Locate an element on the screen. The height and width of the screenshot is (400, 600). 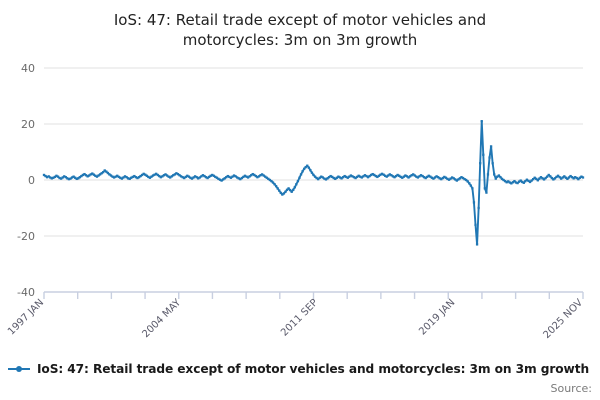
legend-line-marker-icon is located at coordinates (19, 369).